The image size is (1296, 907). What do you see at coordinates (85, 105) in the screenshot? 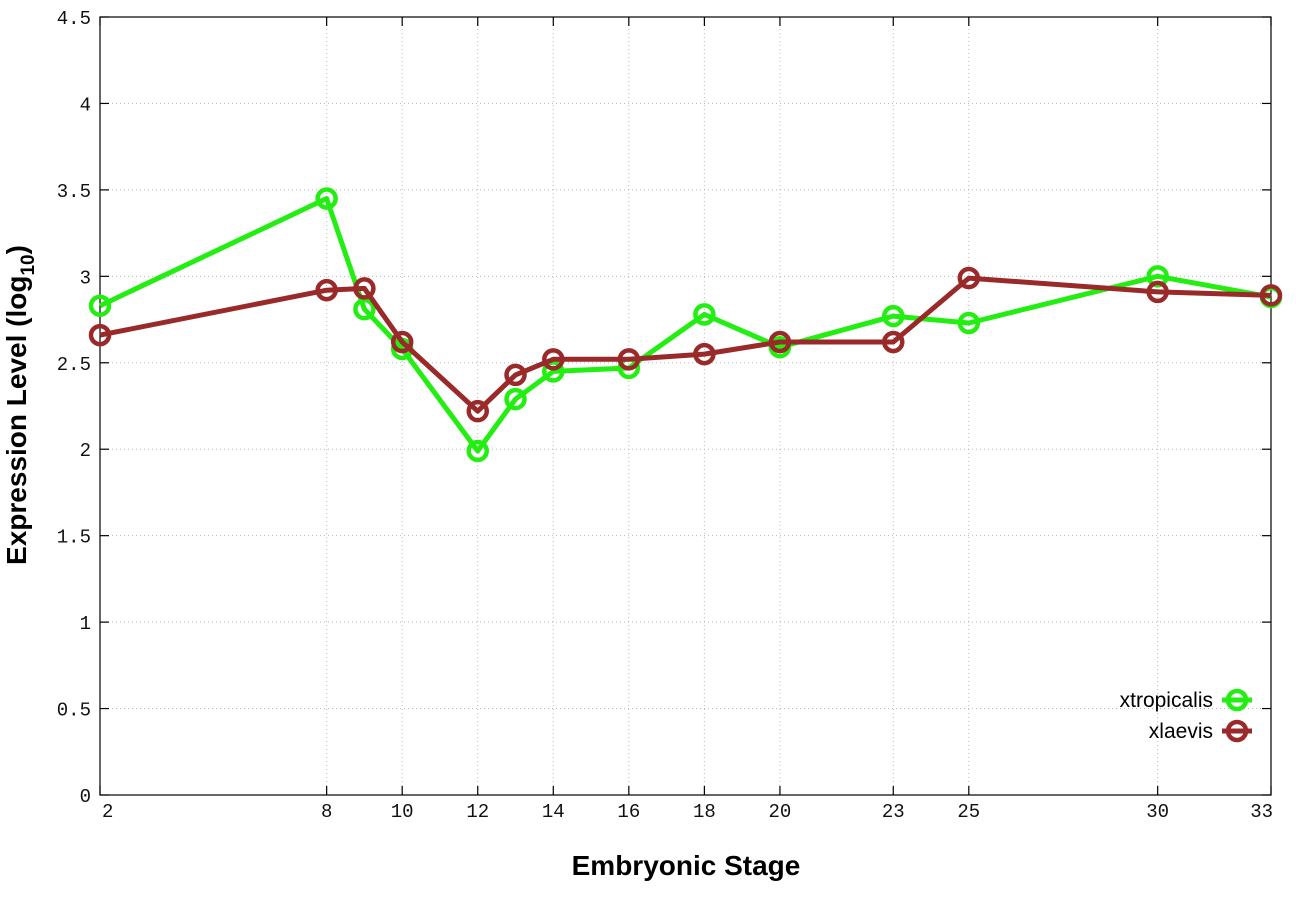
I see `y-tick-label: 4` at bounding box center [85, 105].